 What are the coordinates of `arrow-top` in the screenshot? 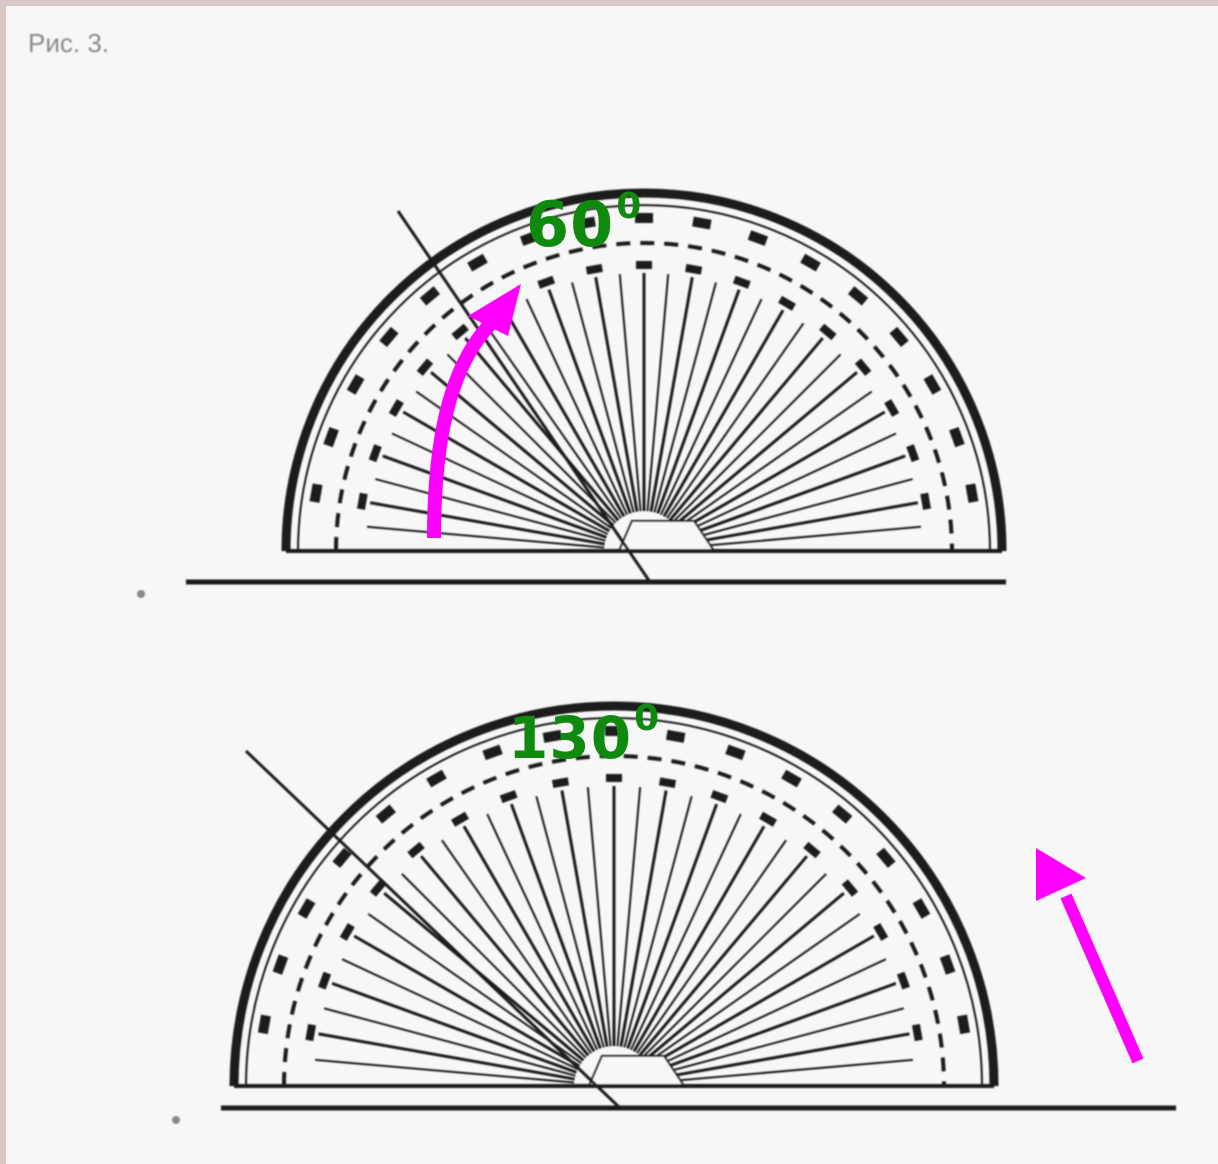 It's located at (474, 411).